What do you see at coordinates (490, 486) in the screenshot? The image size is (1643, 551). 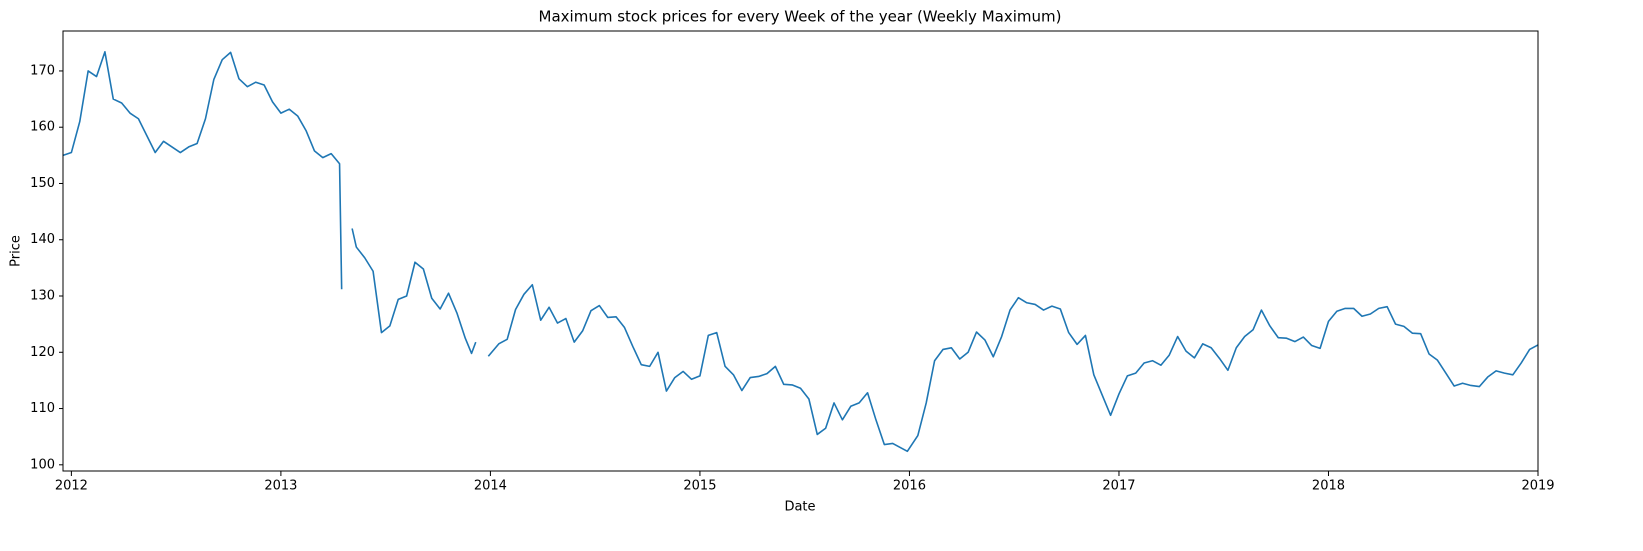 I see `x-tick-label: 2014` at bounding box center [490, 486].